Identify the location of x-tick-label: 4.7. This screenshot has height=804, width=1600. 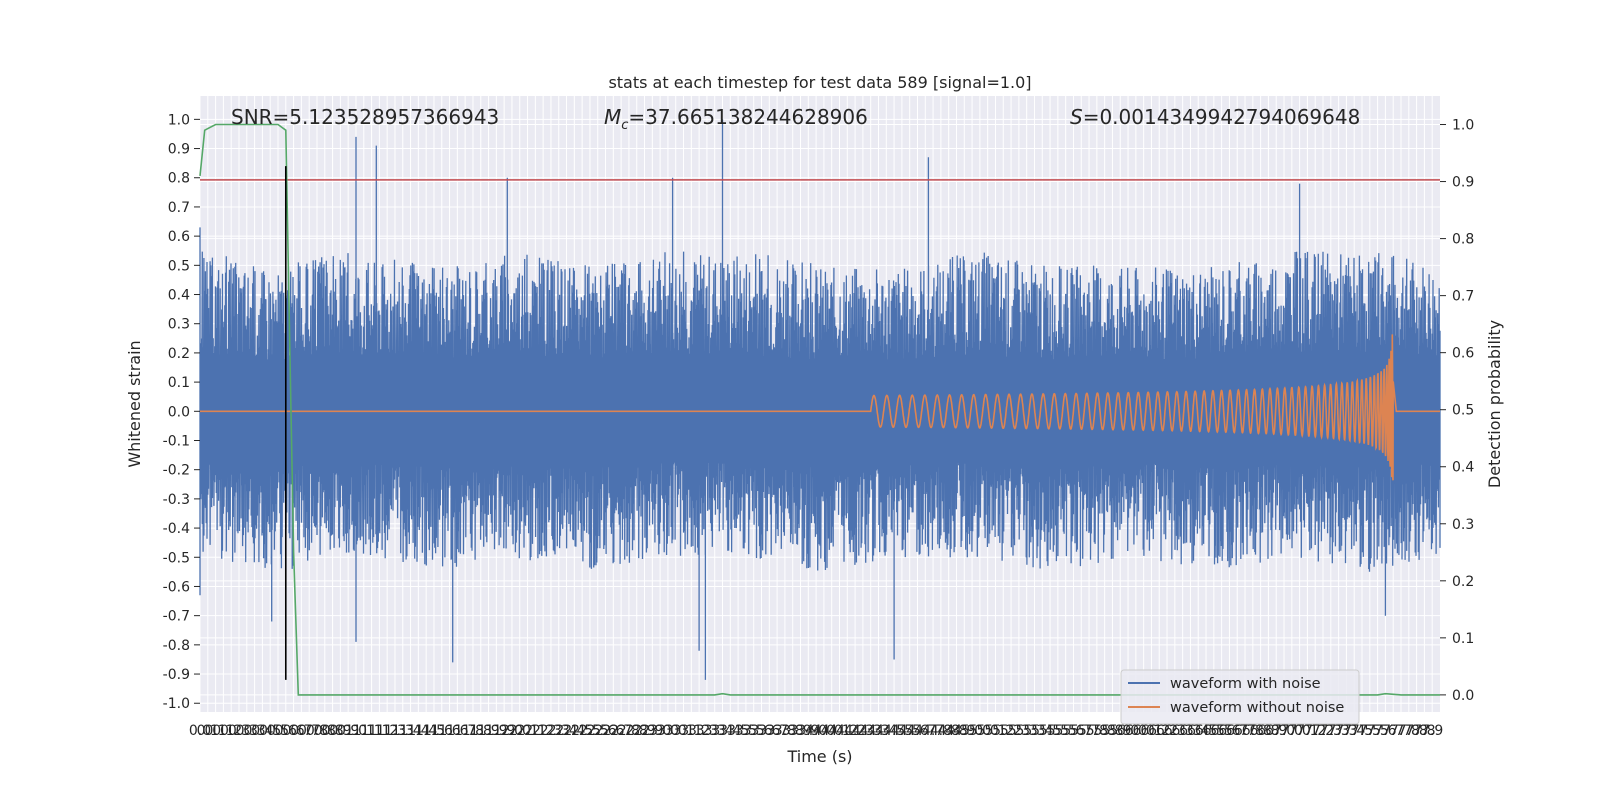
(933, 731).